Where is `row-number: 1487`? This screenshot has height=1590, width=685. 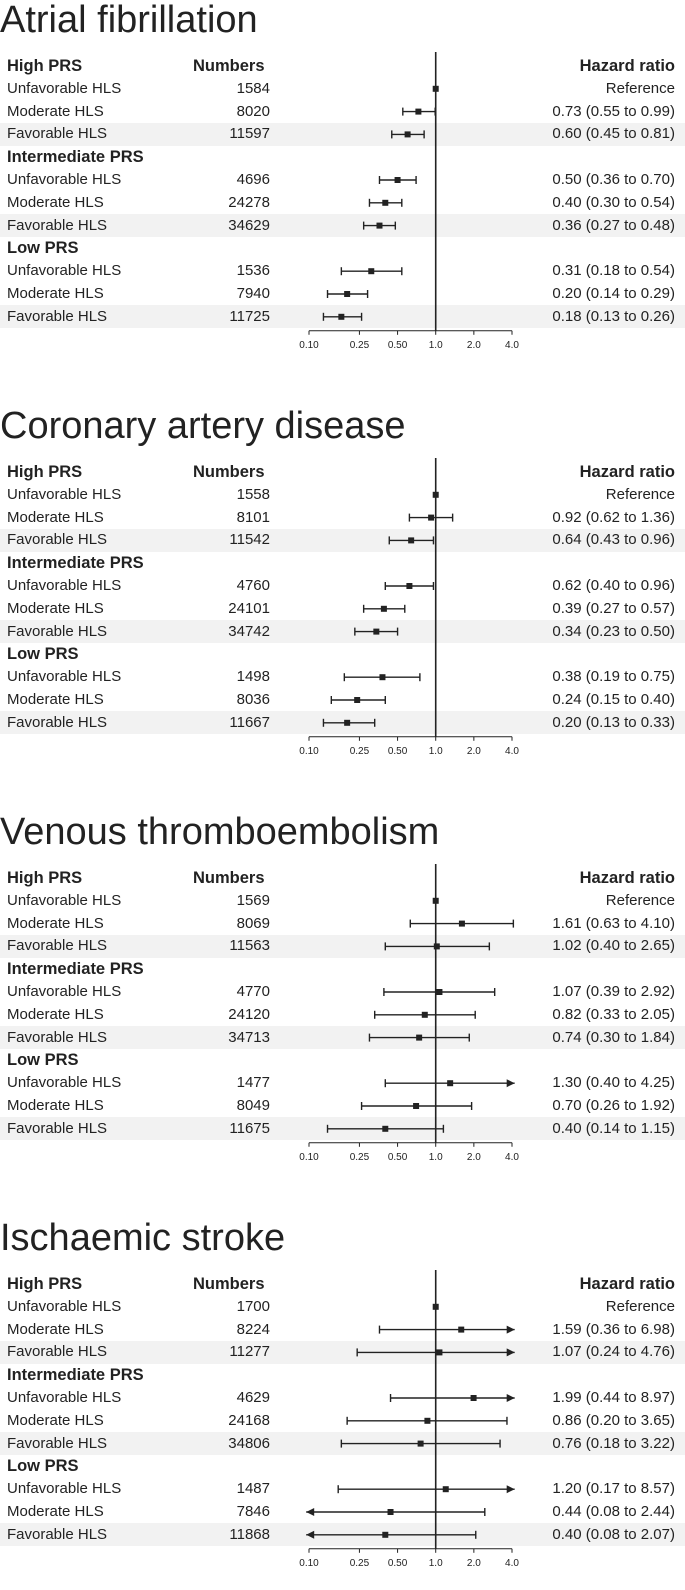 row-number: 1487 is located at coordinates (253, 1489).